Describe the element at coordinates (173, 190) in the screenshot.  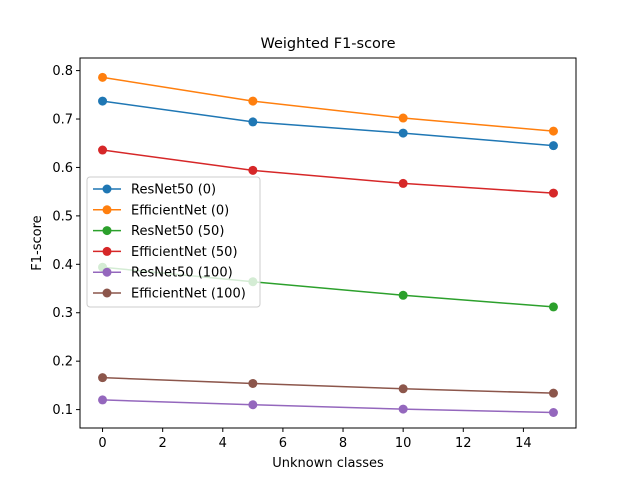
I see `legend-label: ResNet50 (0)` at that location.